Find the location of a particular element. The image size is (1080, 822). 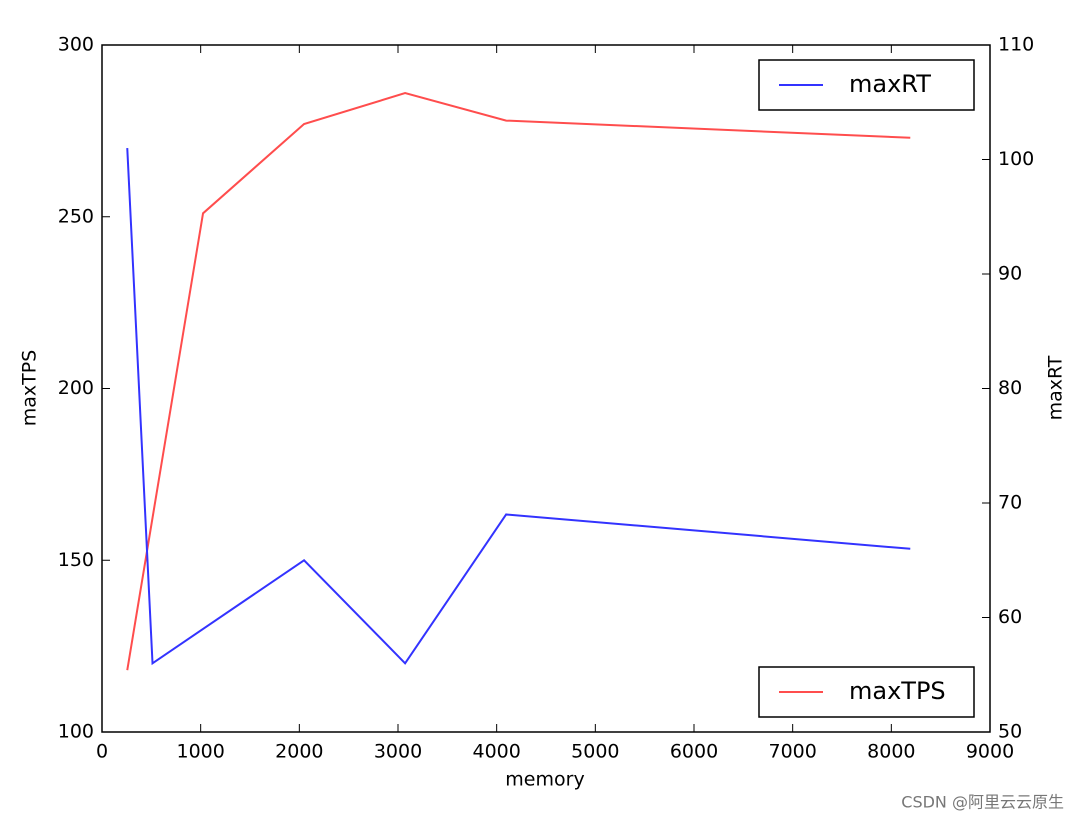

y2-tick-label: 110 is located at coordinates (1016, 45).